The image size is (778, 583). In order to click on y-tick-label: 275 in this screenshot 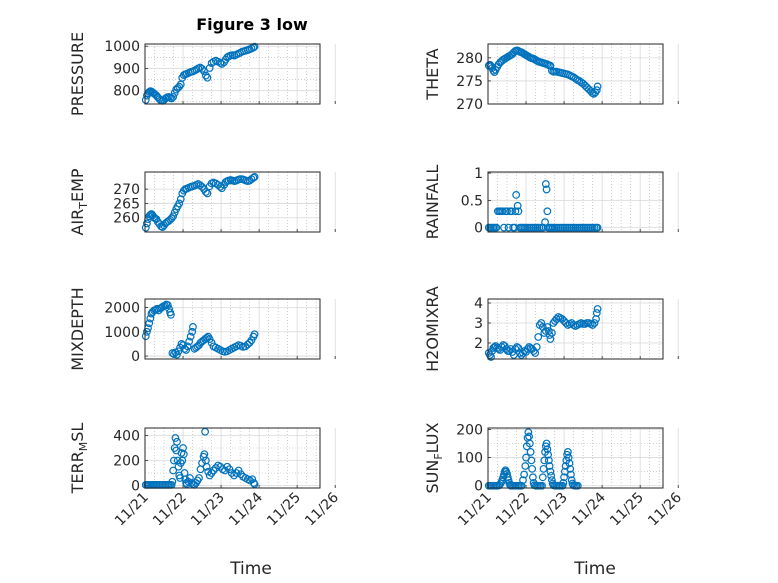, I will do `click(469, 82)`.